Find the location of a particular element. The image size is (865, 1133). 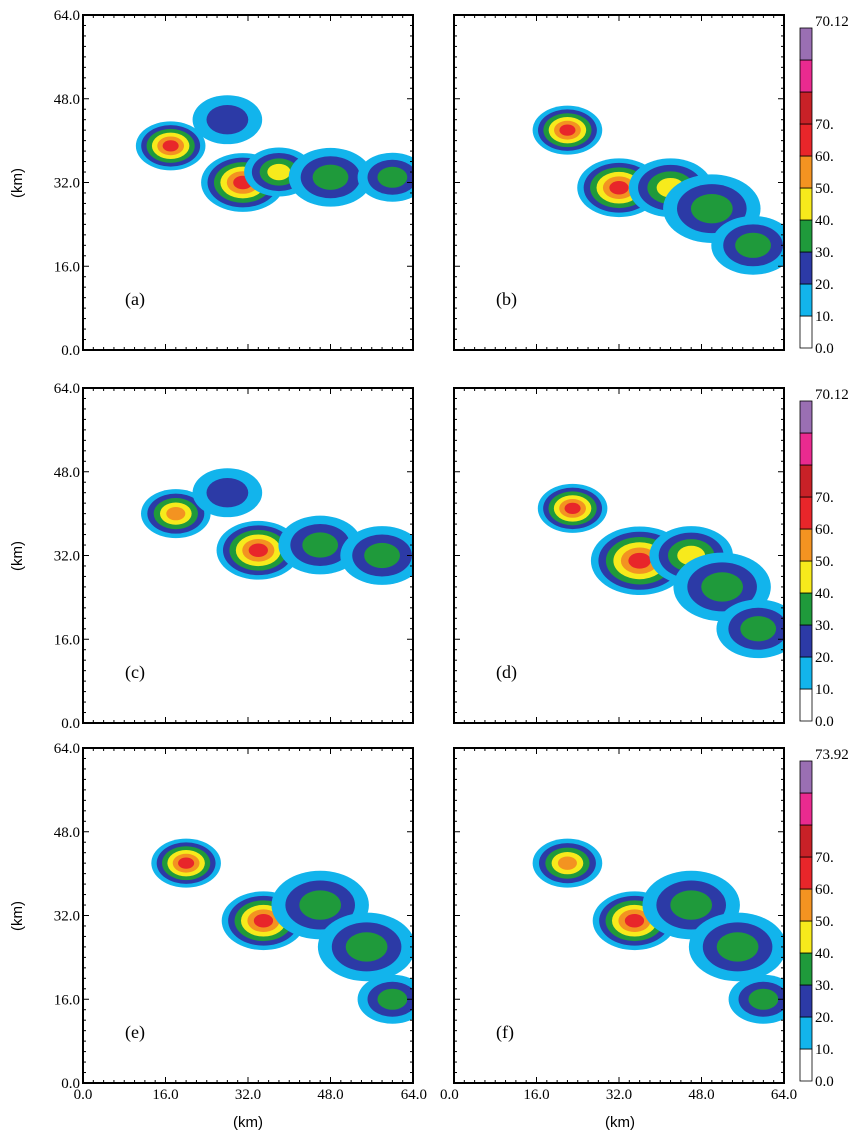

y-axis-label-row1: (km) is located at coordinates (17, 183).